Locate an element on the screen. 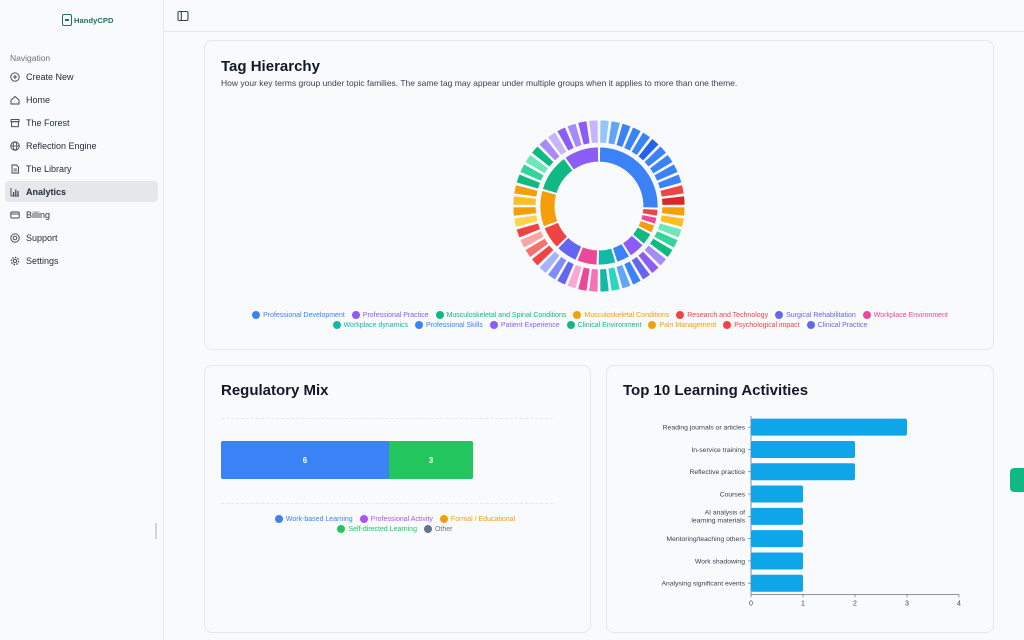  legend-item: Patient Experience is located at coordinates (524, 325).